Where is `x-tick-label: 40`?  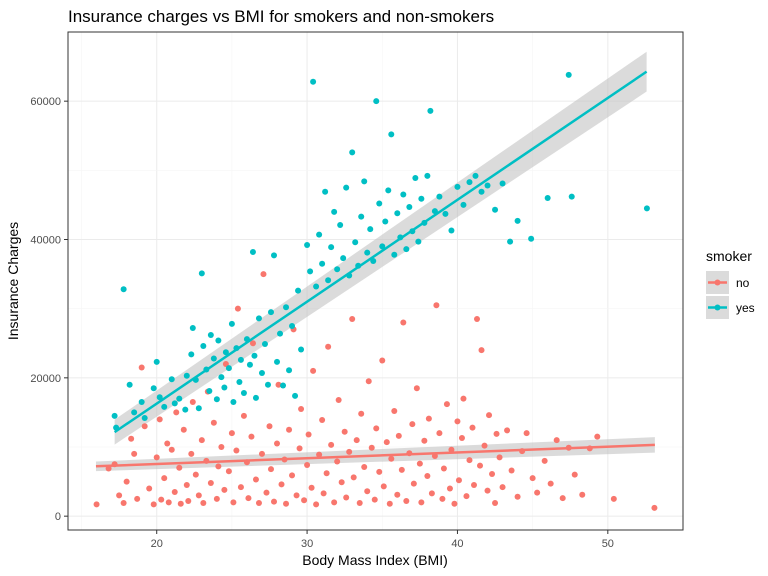
x-tick-label: 40 is located at coordinates (457, 544).